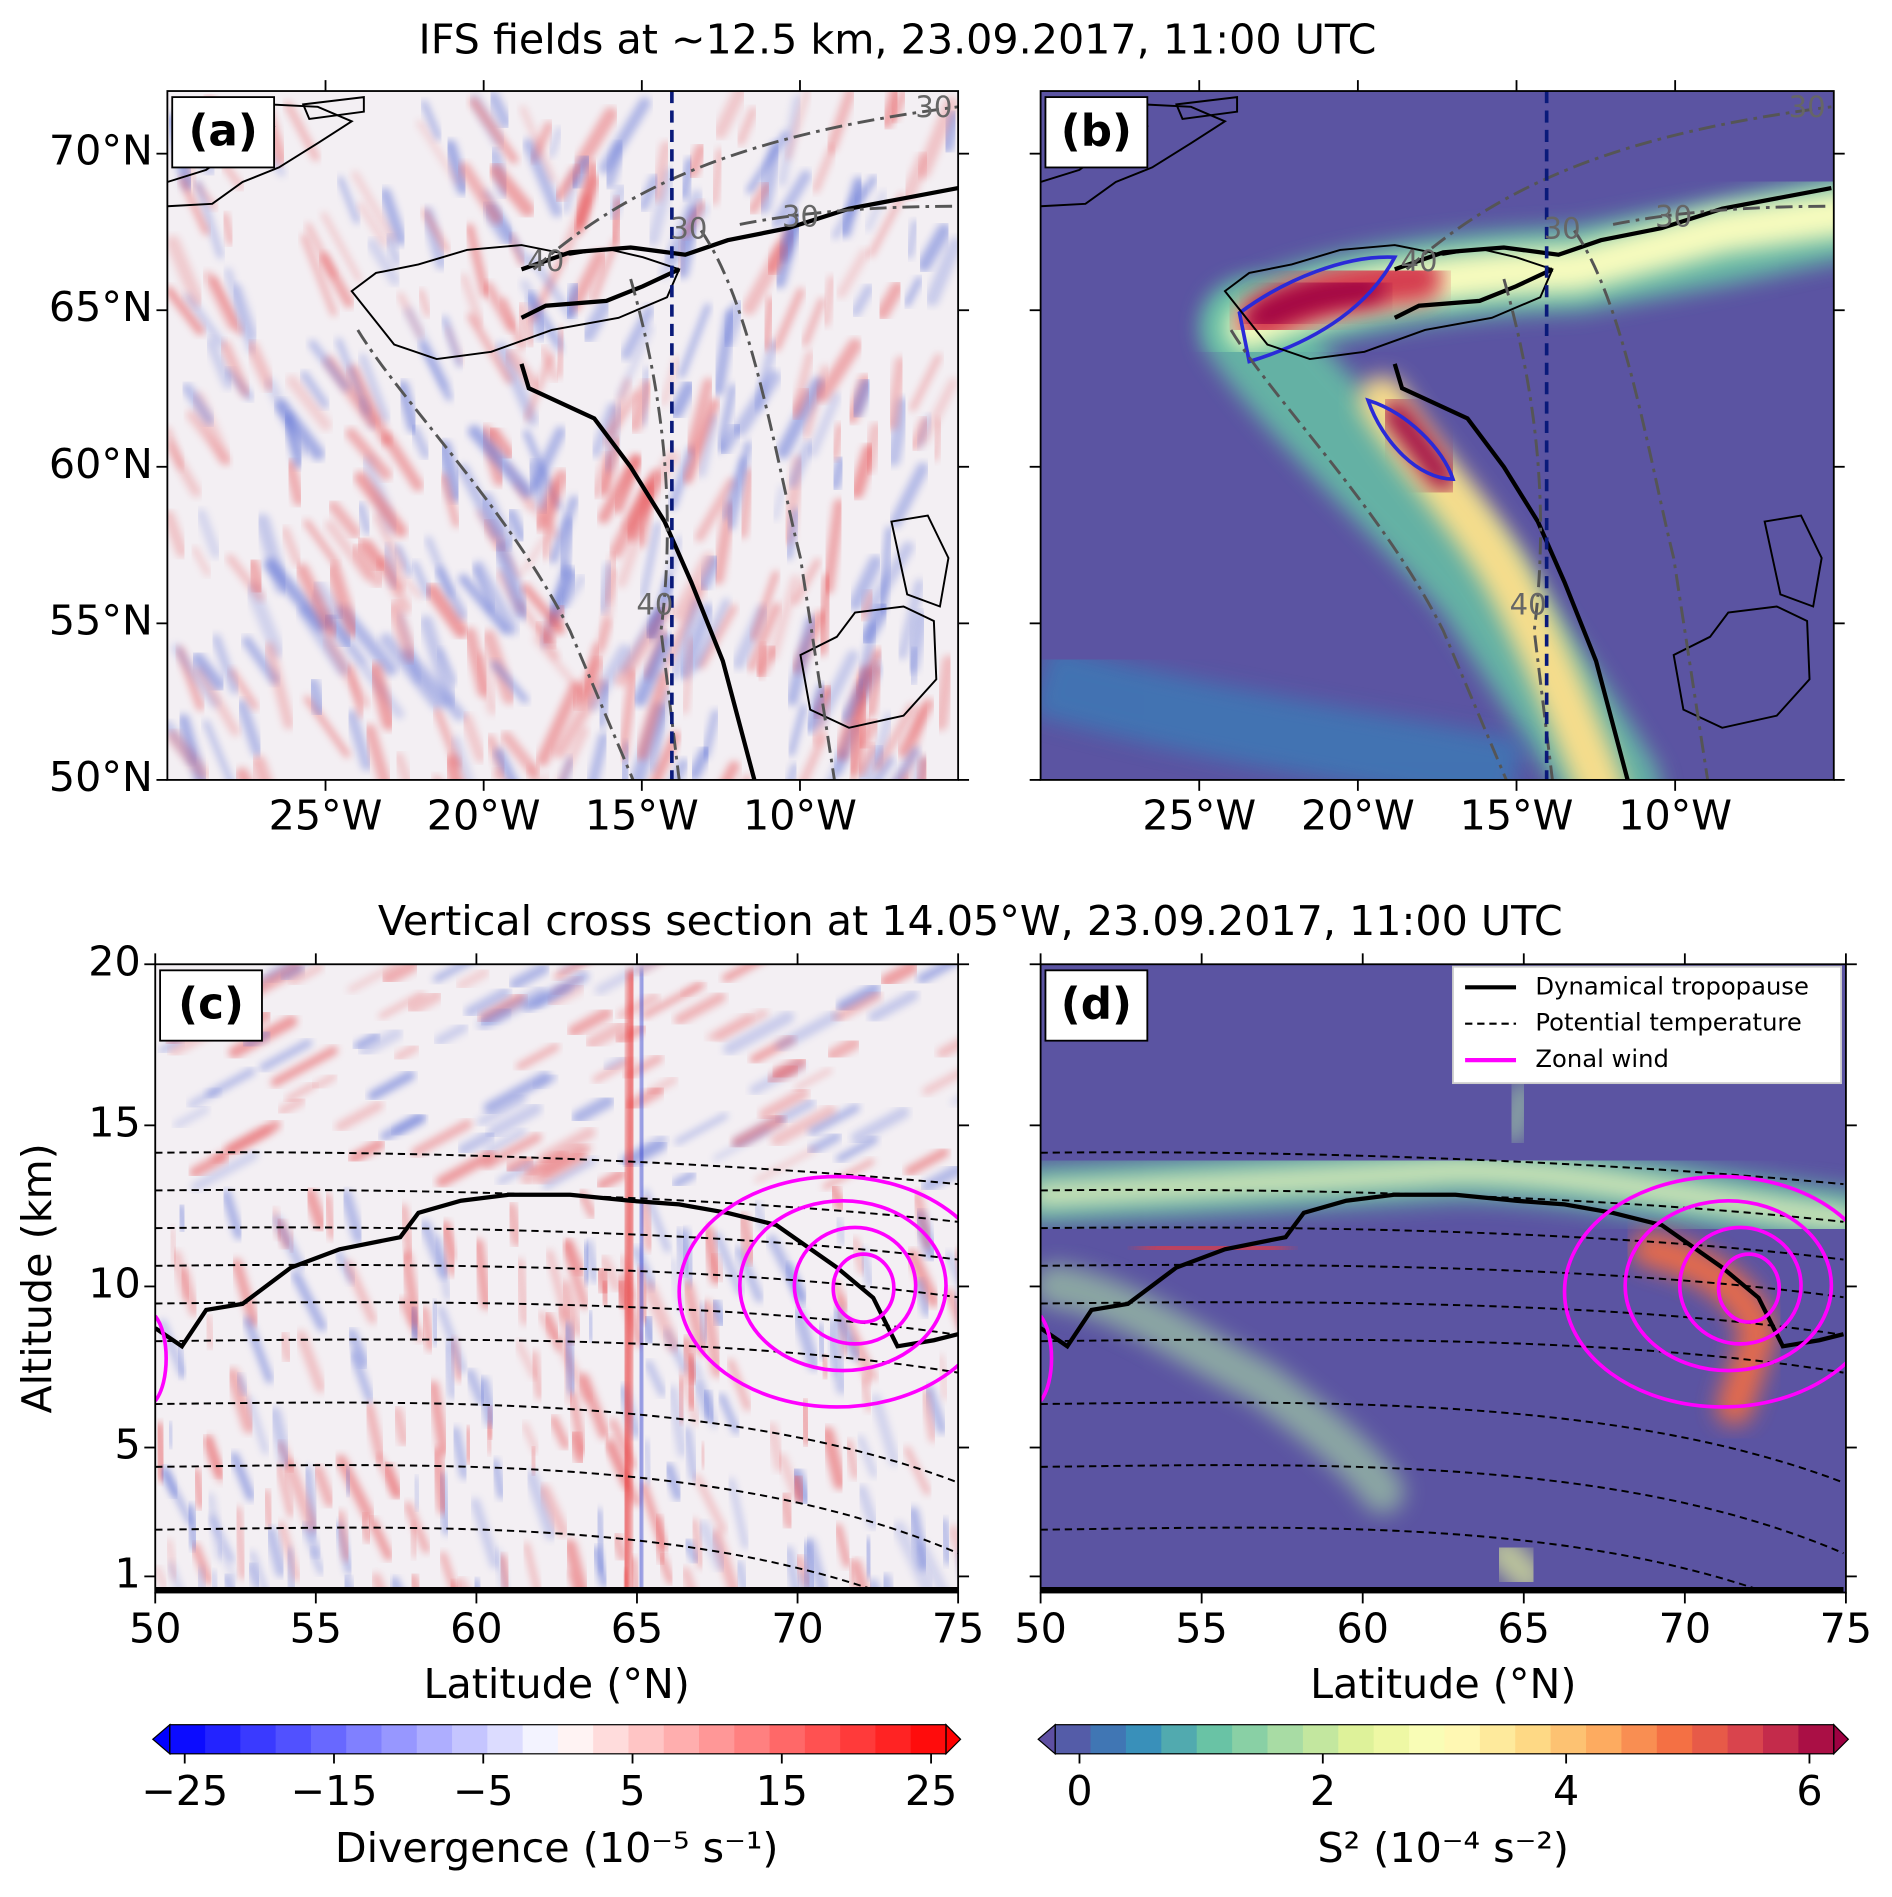 The height and width of the screenshot is (1897, 1892). What do you see at coordinates (797, 1628) in the screenshot?
I see `x-tick-label: 70` at bounding box center [797, 1628].